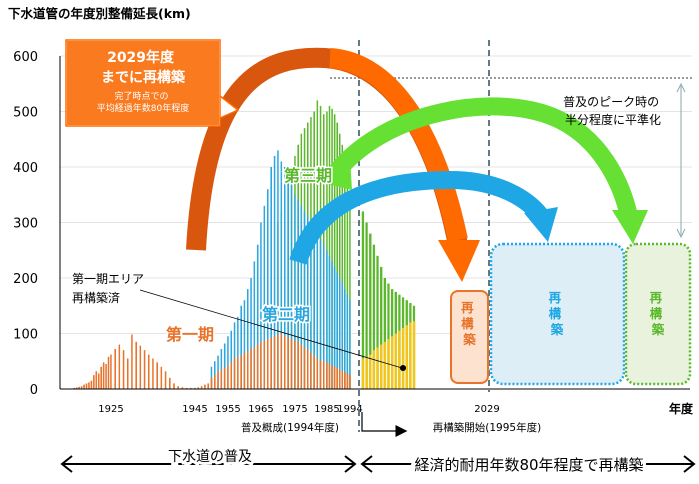  What do you see at coordinates (25, 279) in the screenshot?
I see `y-tick-label: 200` at bounding box center [25, 279].